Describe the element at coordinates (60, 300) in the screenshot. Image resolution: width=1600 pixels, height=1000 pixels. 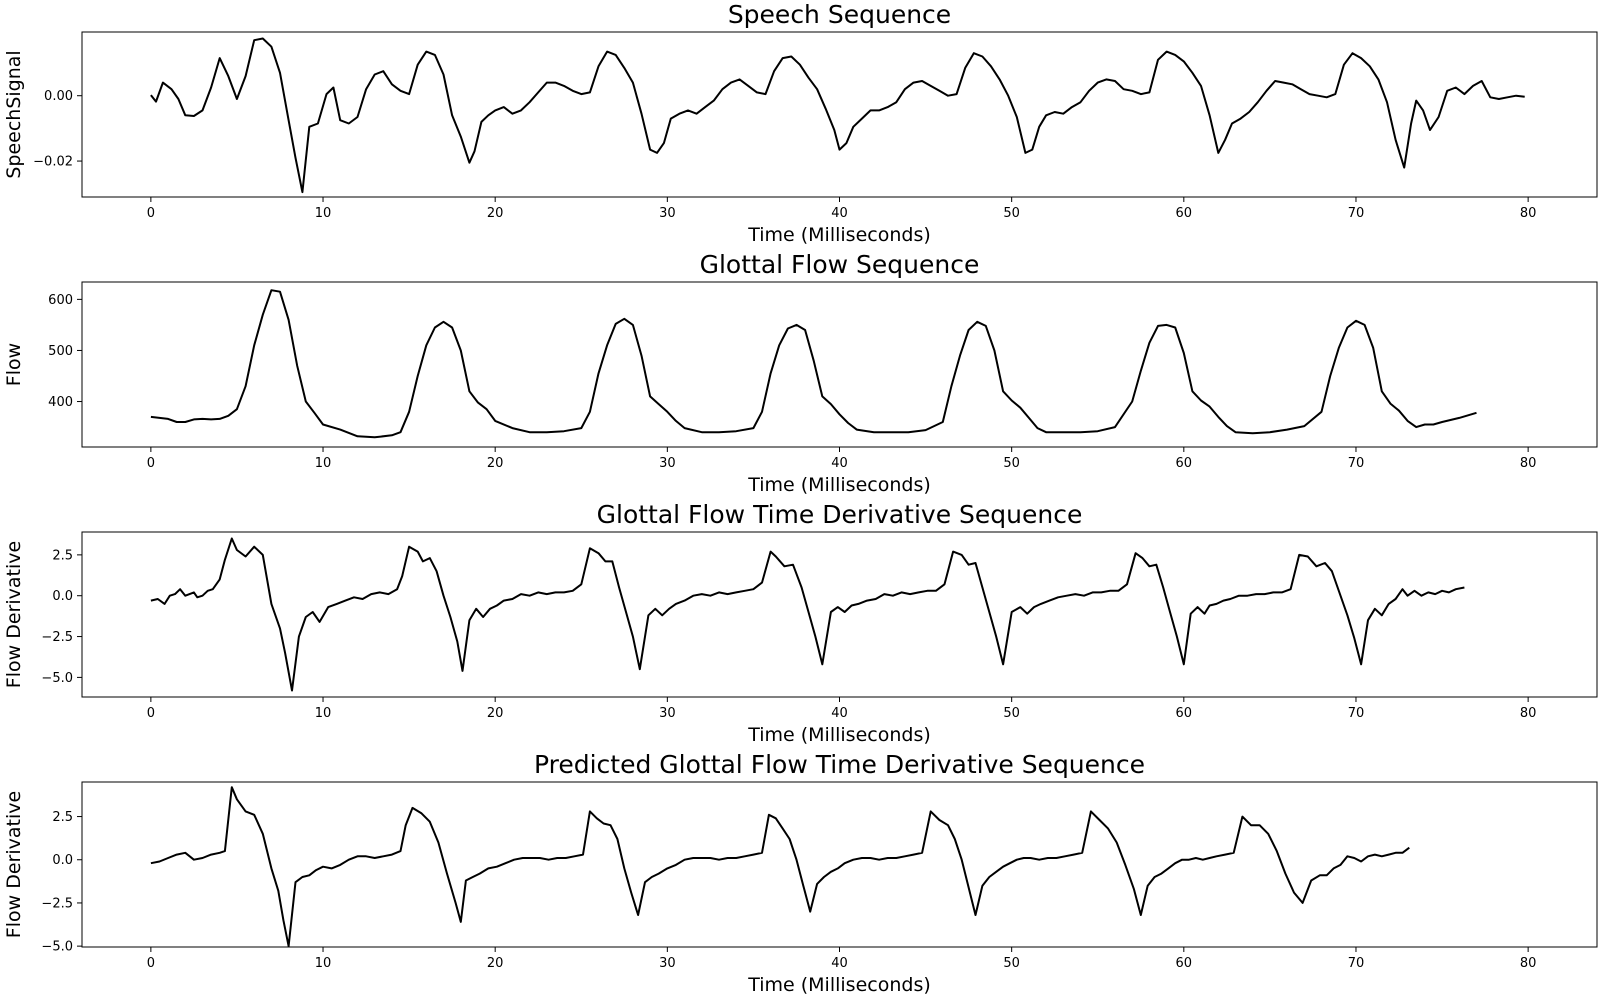
I see `y-tick-label: 600` at that location.